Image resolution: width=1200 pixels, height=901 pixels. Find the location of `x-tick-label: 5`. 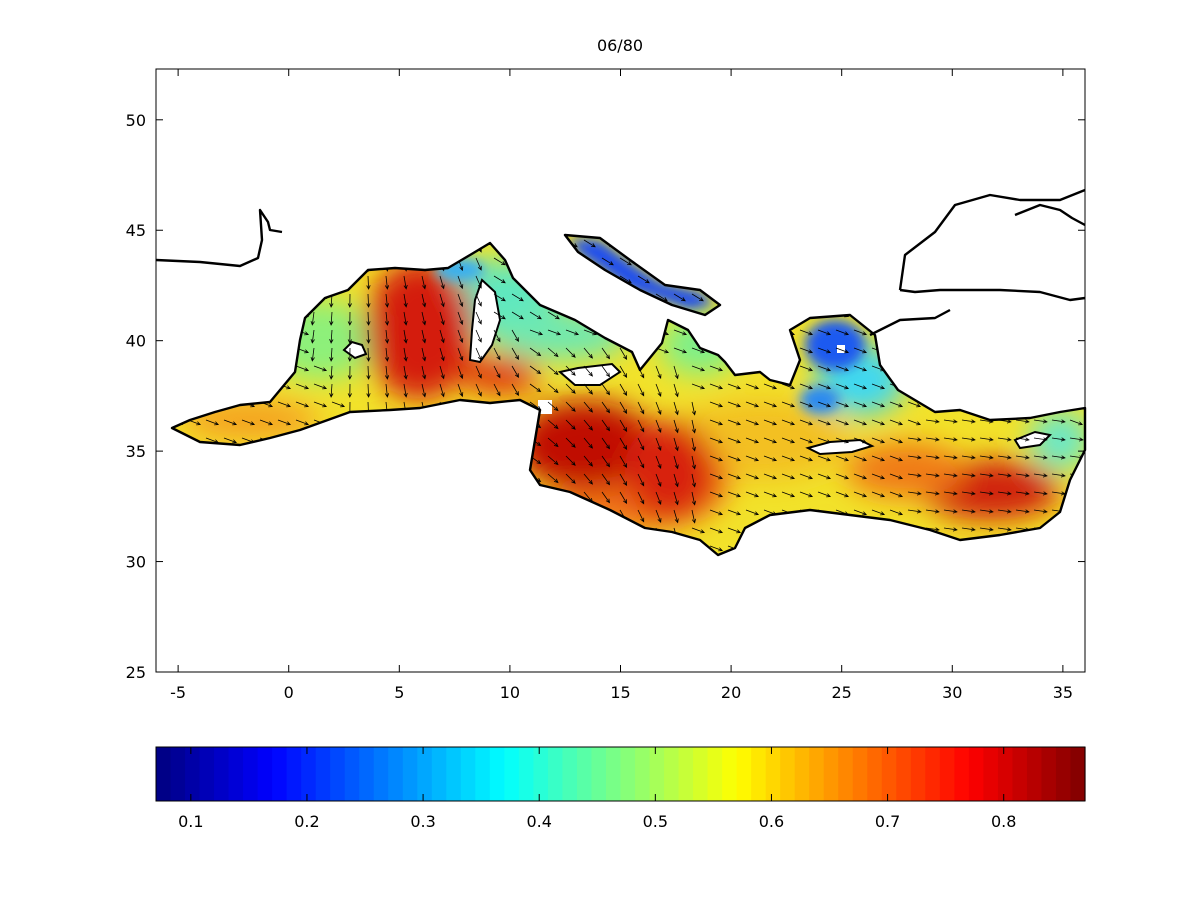

x-tick-label: 5 is located at coordinates (399, 692).